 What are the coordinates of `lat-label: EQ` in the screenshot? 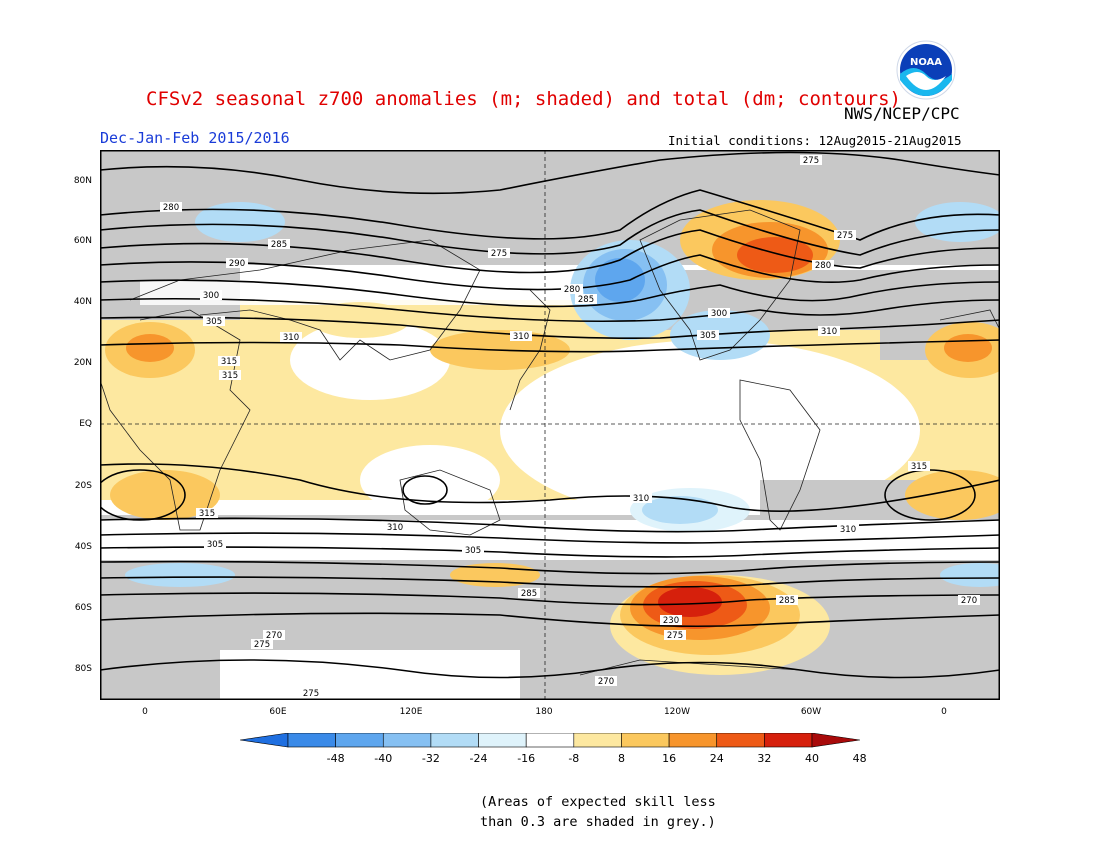 It's located at (85, 424).